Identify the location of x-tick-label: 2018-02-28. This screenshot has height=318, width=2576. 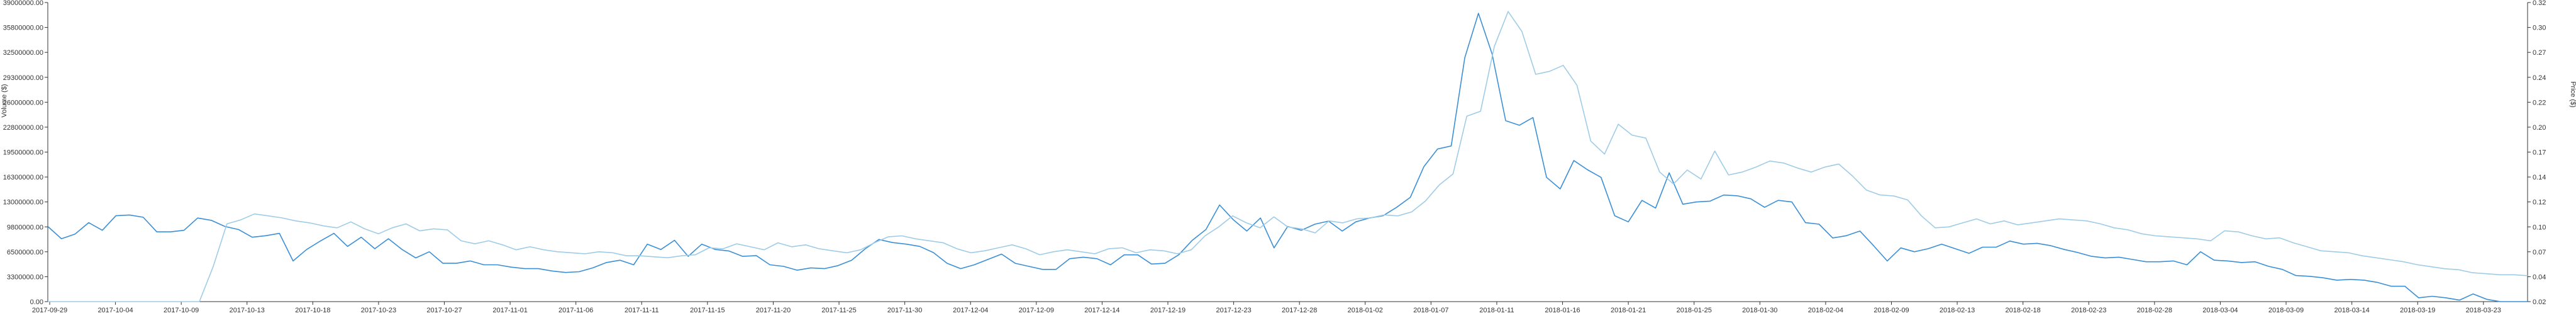
(2154, 310).